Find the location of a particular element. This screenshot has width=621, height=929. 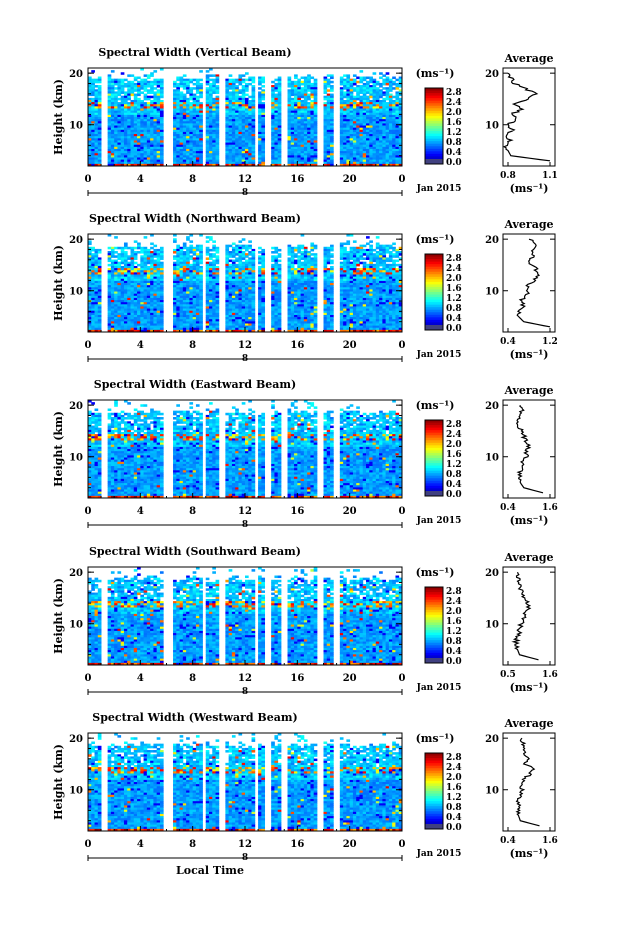

average-y-tick-label: 20 is located at coordinates (492, 406).